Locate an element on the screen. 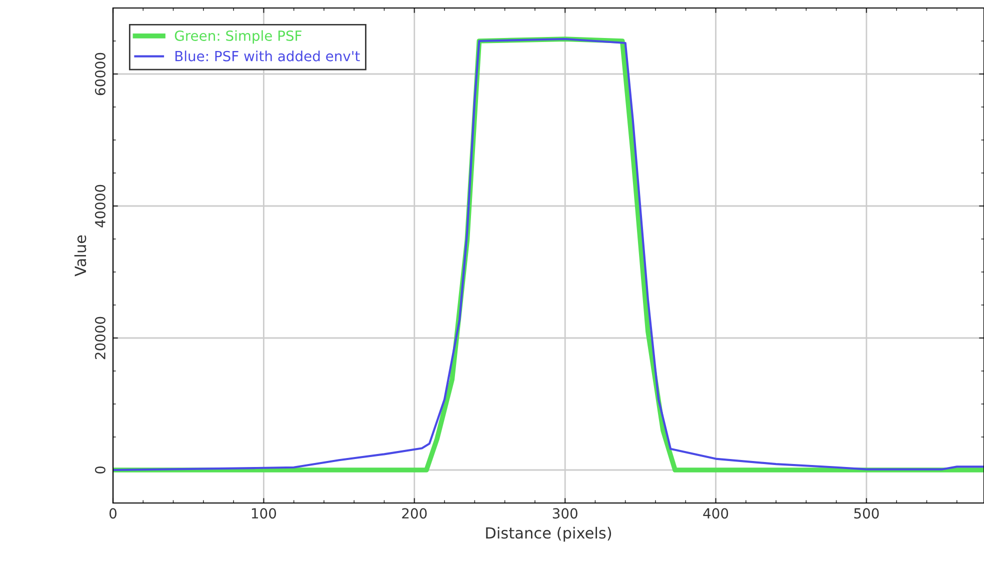  x-tick-label: 200 is located at coordinates (414, 513).